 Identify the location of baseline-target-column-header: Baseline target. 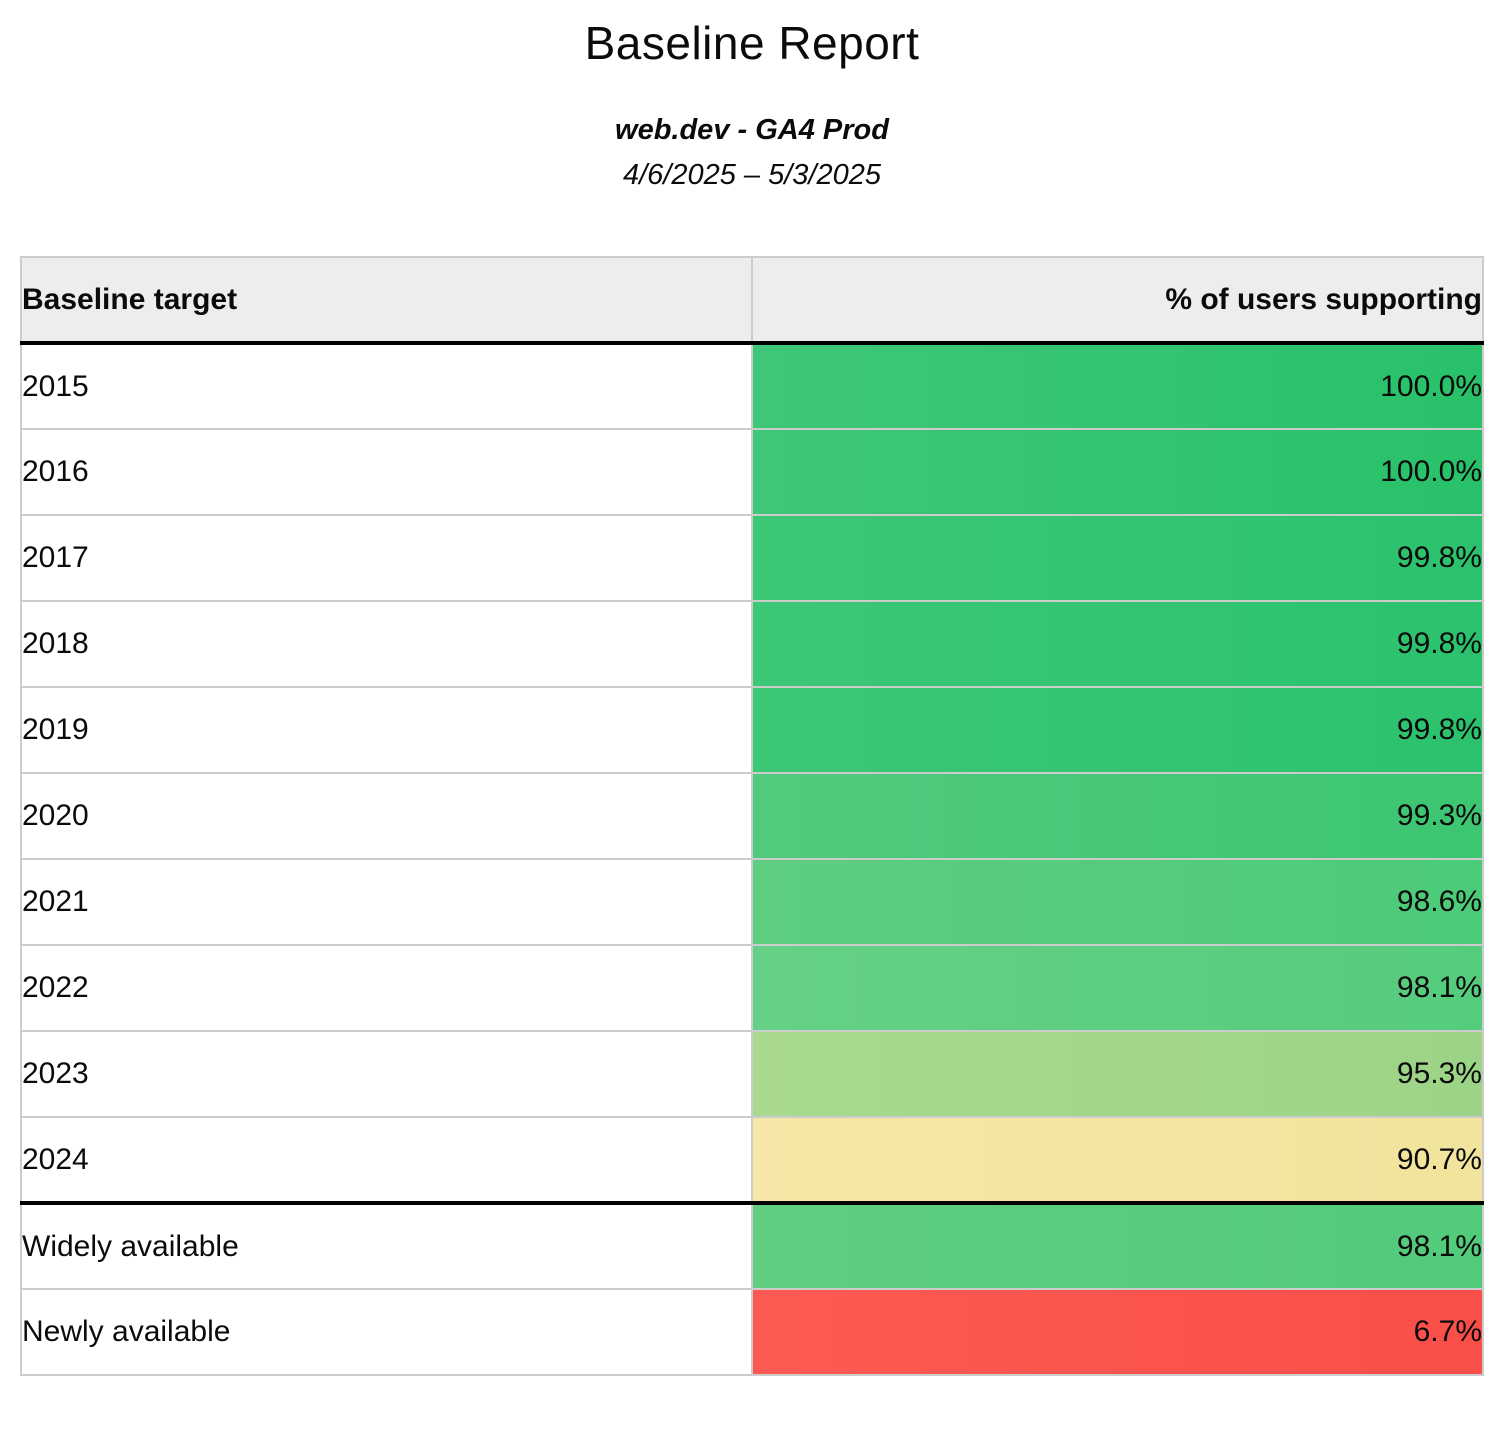
(386, 300).